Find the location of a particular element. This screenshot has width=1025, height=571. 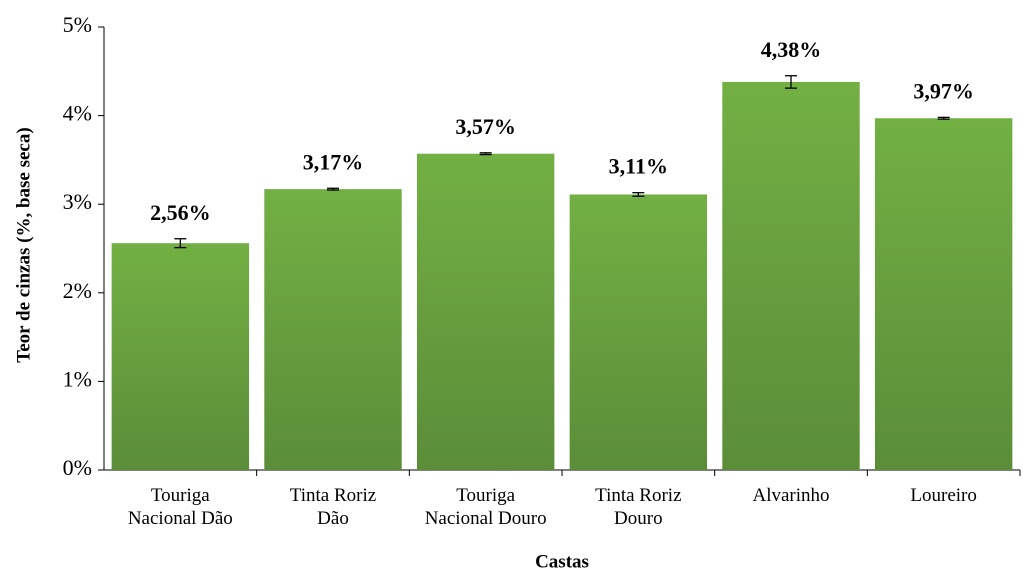

x-tick-label: Tinta Roriz Douro is located at coordinates (638, 507).